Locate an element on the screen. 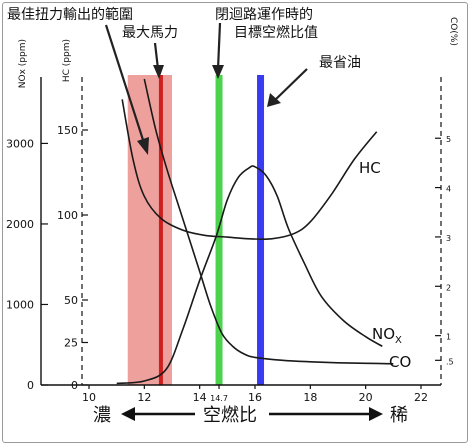  max-power-arrowhead is located at coordinates (158, 72).